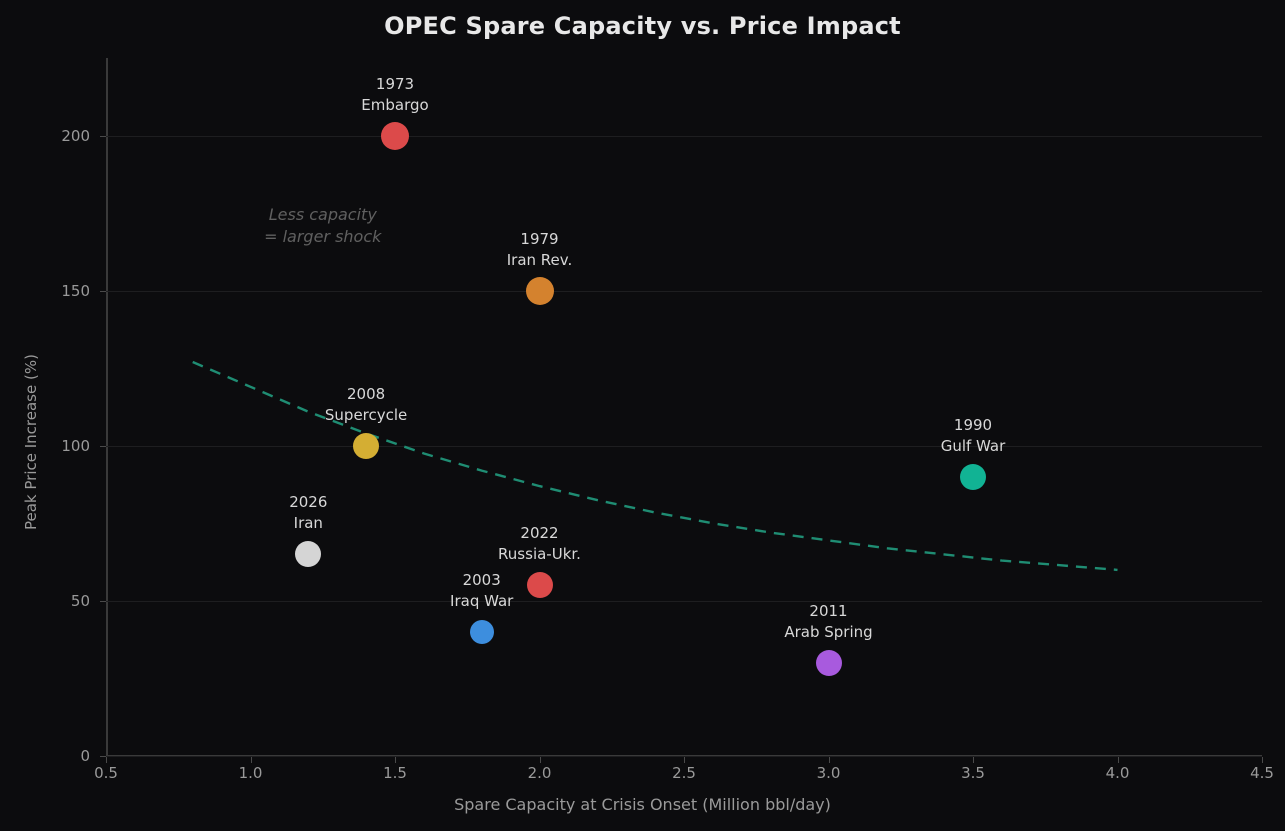 The width and height of the screenshot is (1285, 831). What do you see at coordinates (684, 773) in the screenshot?
I see `x-tick-label: 2.5` at bounding box center [684, 773].